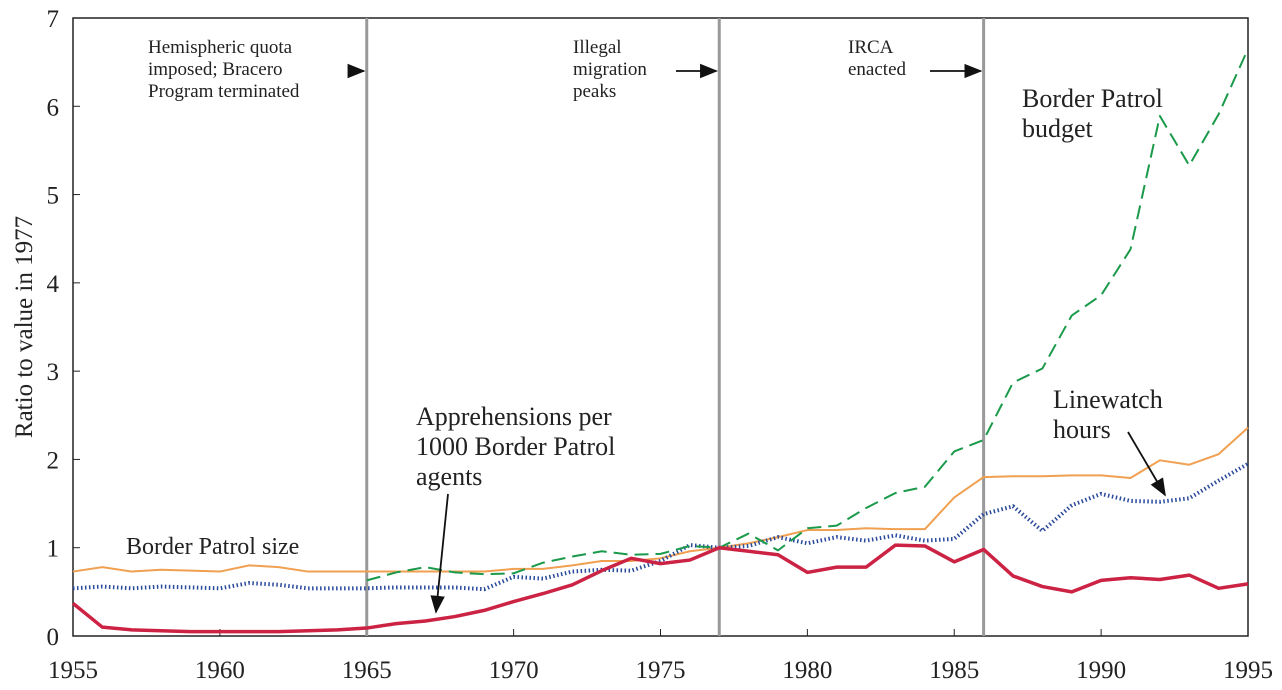 The image size is (1282, 690). Describe the element at coordinates (53, 196) in the screenshot. I see `y-tick-label: 5` at that location.